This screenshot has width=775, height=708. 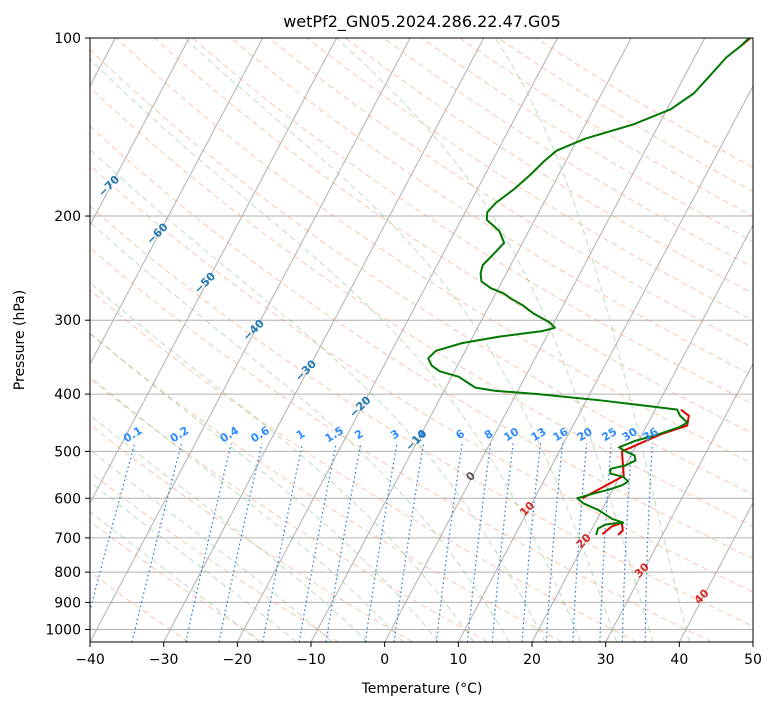 I want to click on y-tick-label: 600, so click(x=67, y=499).